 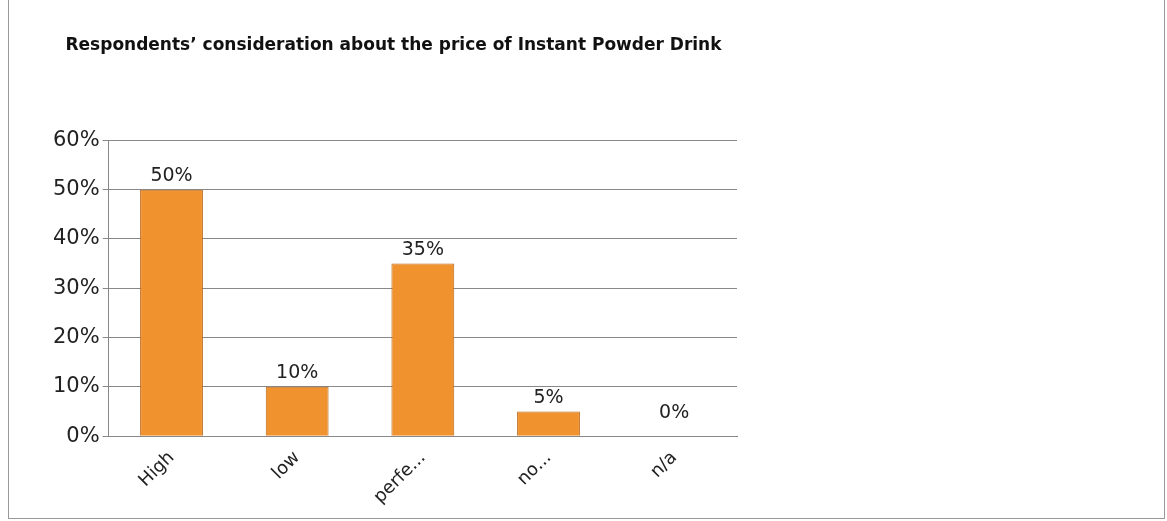 What do you see at coordinates (171, 174) in the screenshot?
I see `data-label: 50%` at bounding box center [171, 174].